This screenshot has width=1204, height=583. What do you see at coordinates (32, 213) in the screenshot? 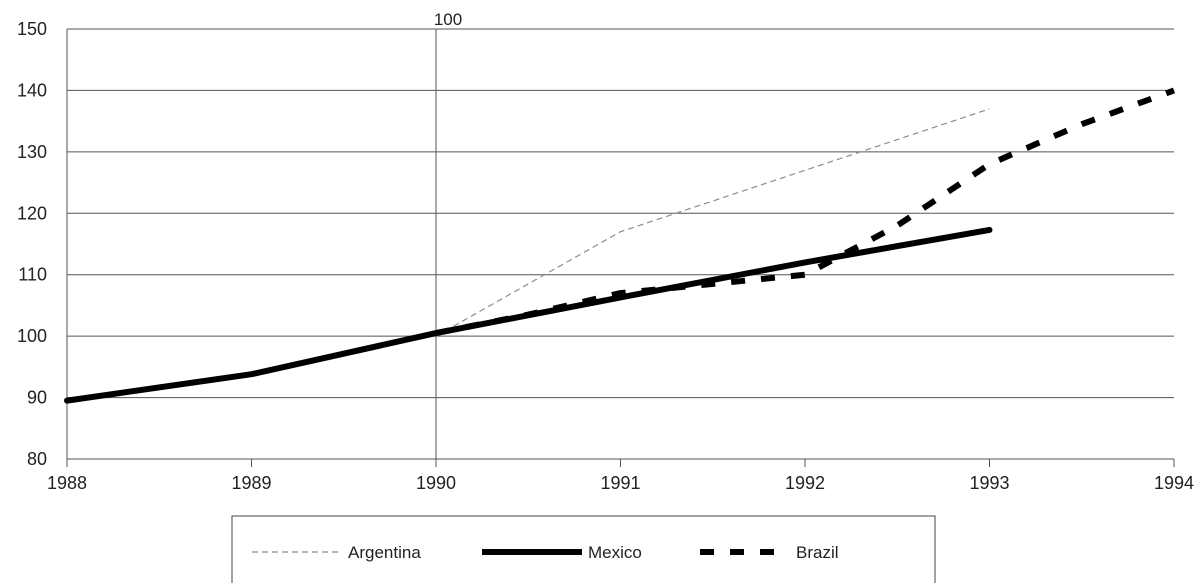
I see `y-tick-label: 120` at bounding box center [32, 213].